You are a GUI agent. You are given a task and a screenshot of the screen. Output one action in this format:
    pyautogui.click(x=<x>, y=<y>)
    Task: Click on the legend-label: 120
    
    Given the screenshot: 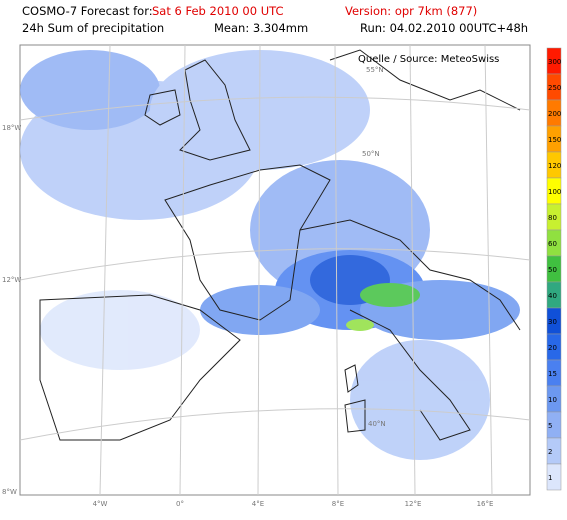 What is the action you would take?
    pyautogui.click(x=554, y=166)
    